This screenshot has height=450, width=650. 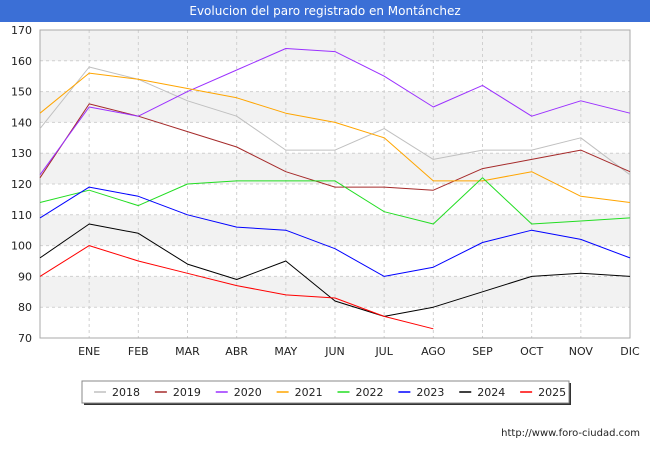 I want to click on x-axis-ticks: ENE FEB MAR ABR MAY JUN JUL AGO SEP OCT NOV DIC, so click(x=359, y=351).